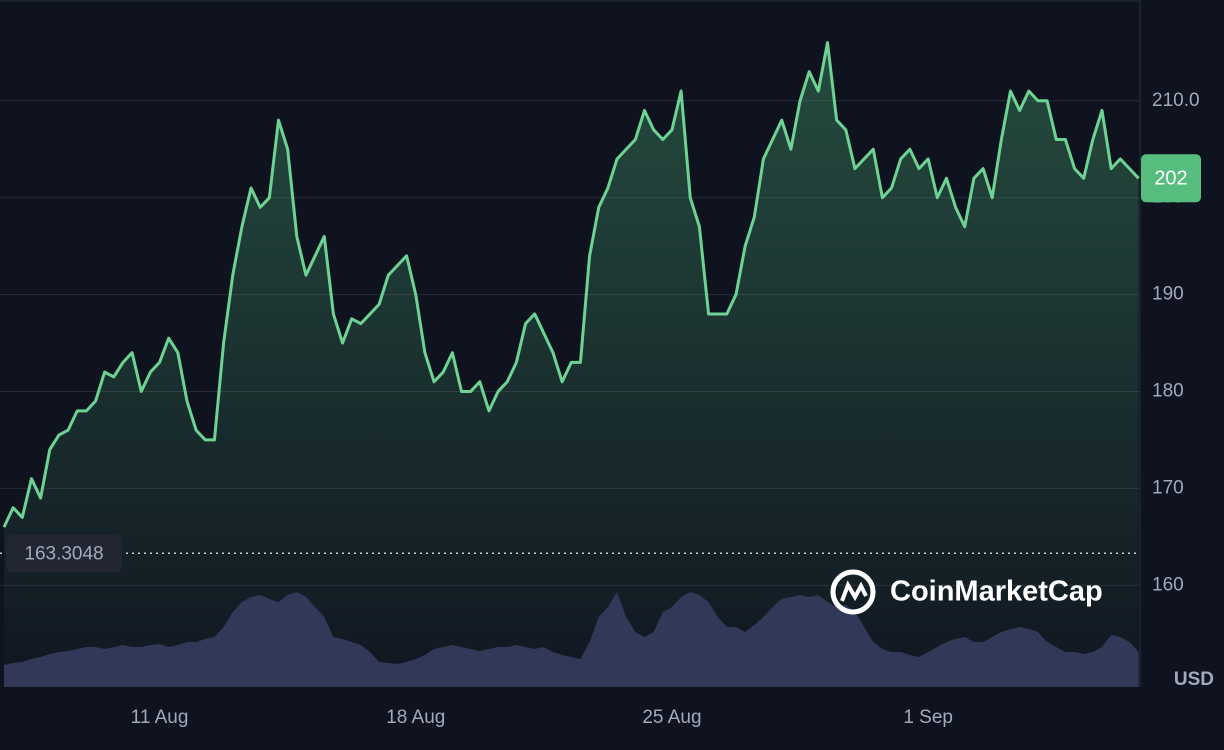 This screenshot has height=750, width=1224. I want to click on x-tick-label: 25 Aug, so click(671, 717).